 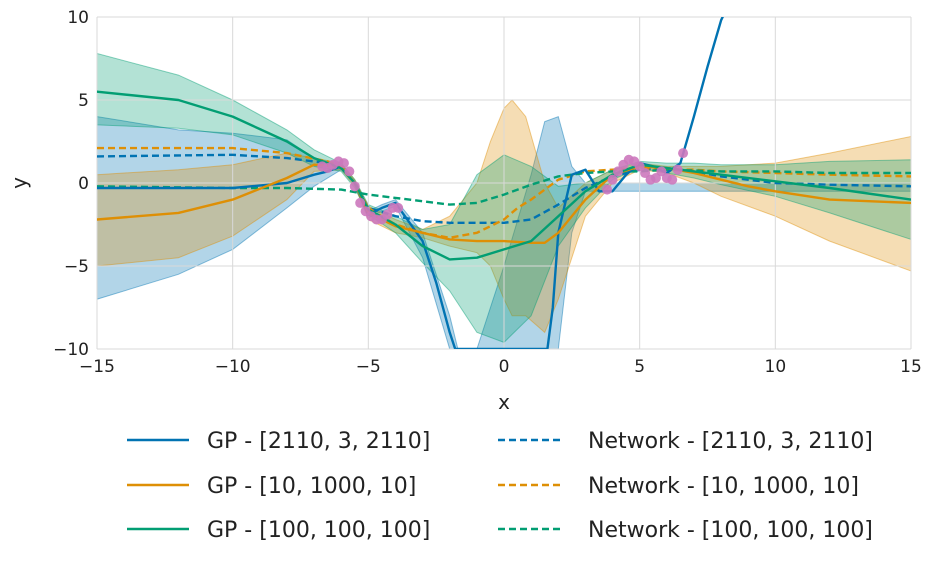 What do you see at coordinates (730, 441) in the screenshot?
I see `legend-label: Network - [2110, 3, 2110]` at bounding box center [730, 441].